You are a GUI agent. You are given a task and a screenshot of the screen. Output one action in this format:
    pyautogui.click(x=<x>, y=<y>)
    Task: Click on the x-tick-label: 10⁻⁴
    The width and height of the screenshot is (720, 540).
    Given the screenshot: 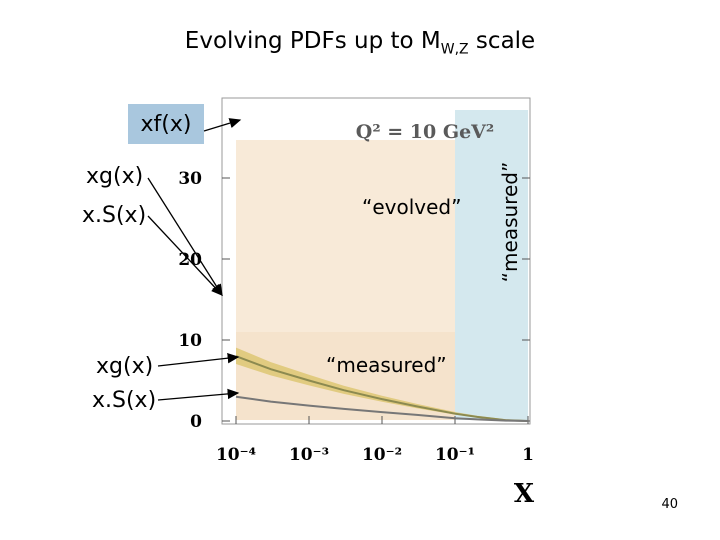 What is the action you would take?
    pyautogui.click(x=236, y=455)
    